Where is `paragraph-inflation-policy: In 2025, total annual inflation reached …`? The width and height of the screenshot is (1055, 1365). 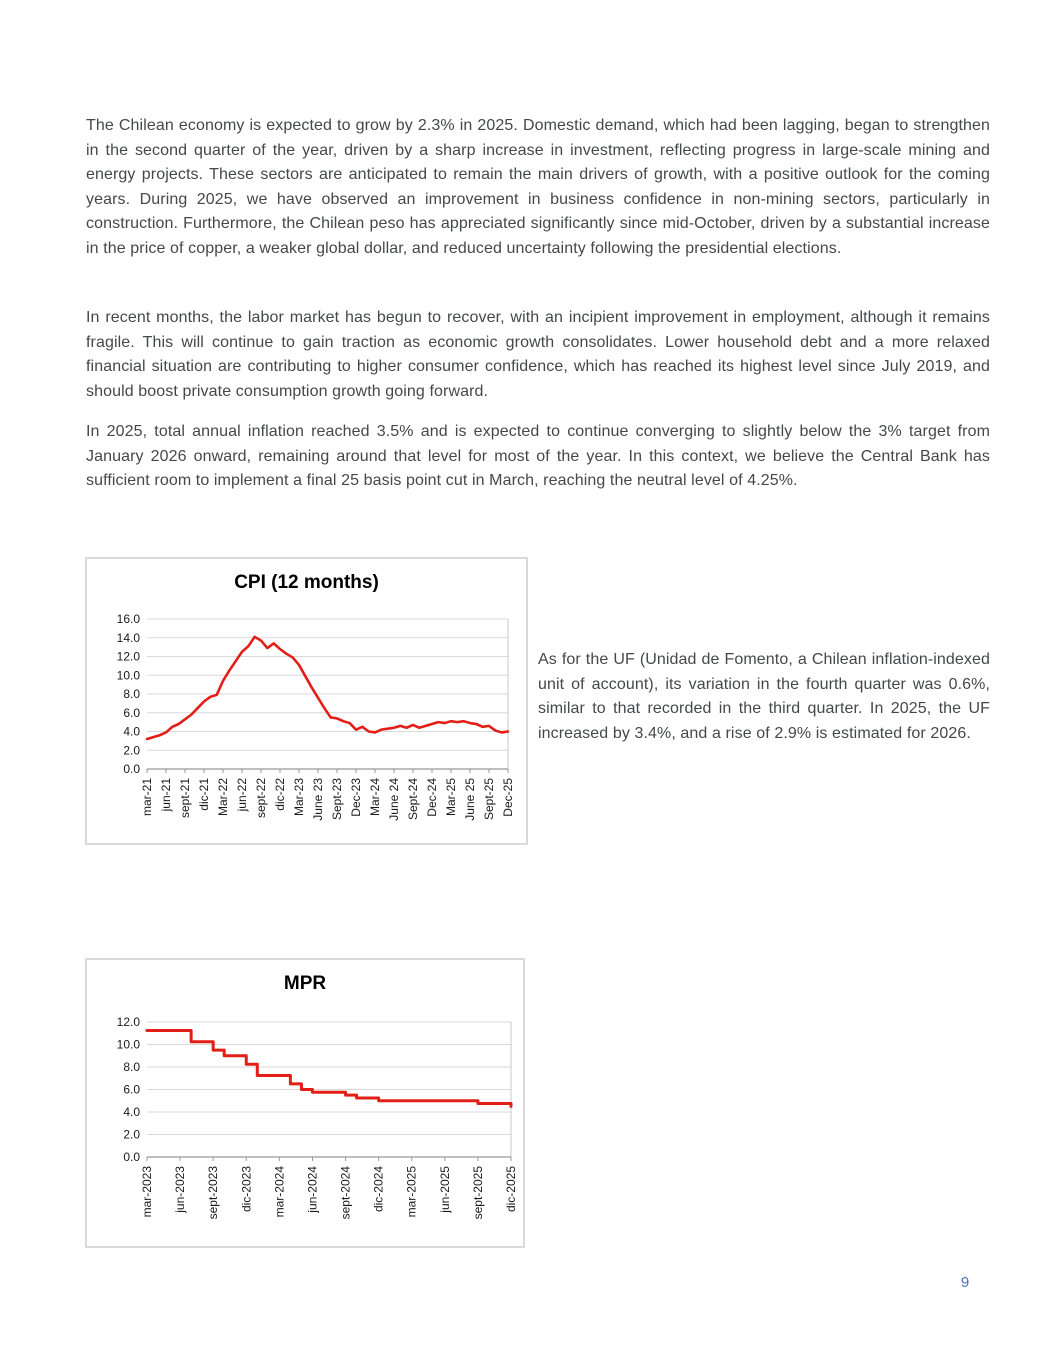
paragraph-inflation-policy: In 2025, total annual inflation reached … is located at coordinates (538, 456).